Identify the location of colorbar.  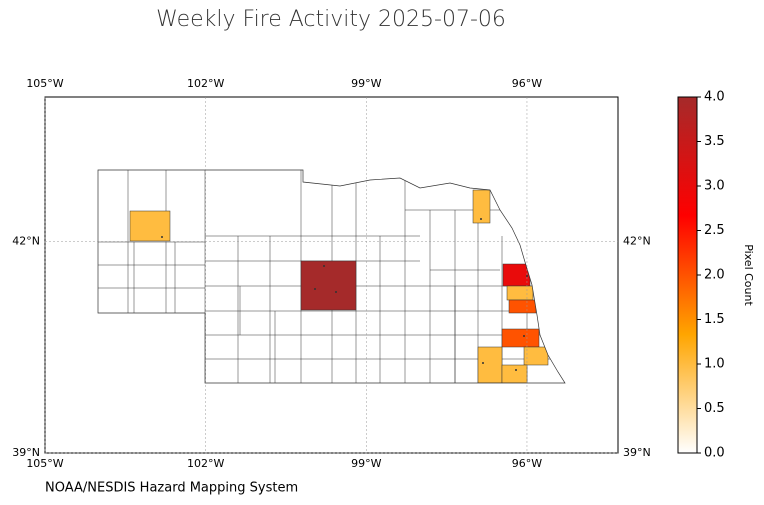
(687, 275).